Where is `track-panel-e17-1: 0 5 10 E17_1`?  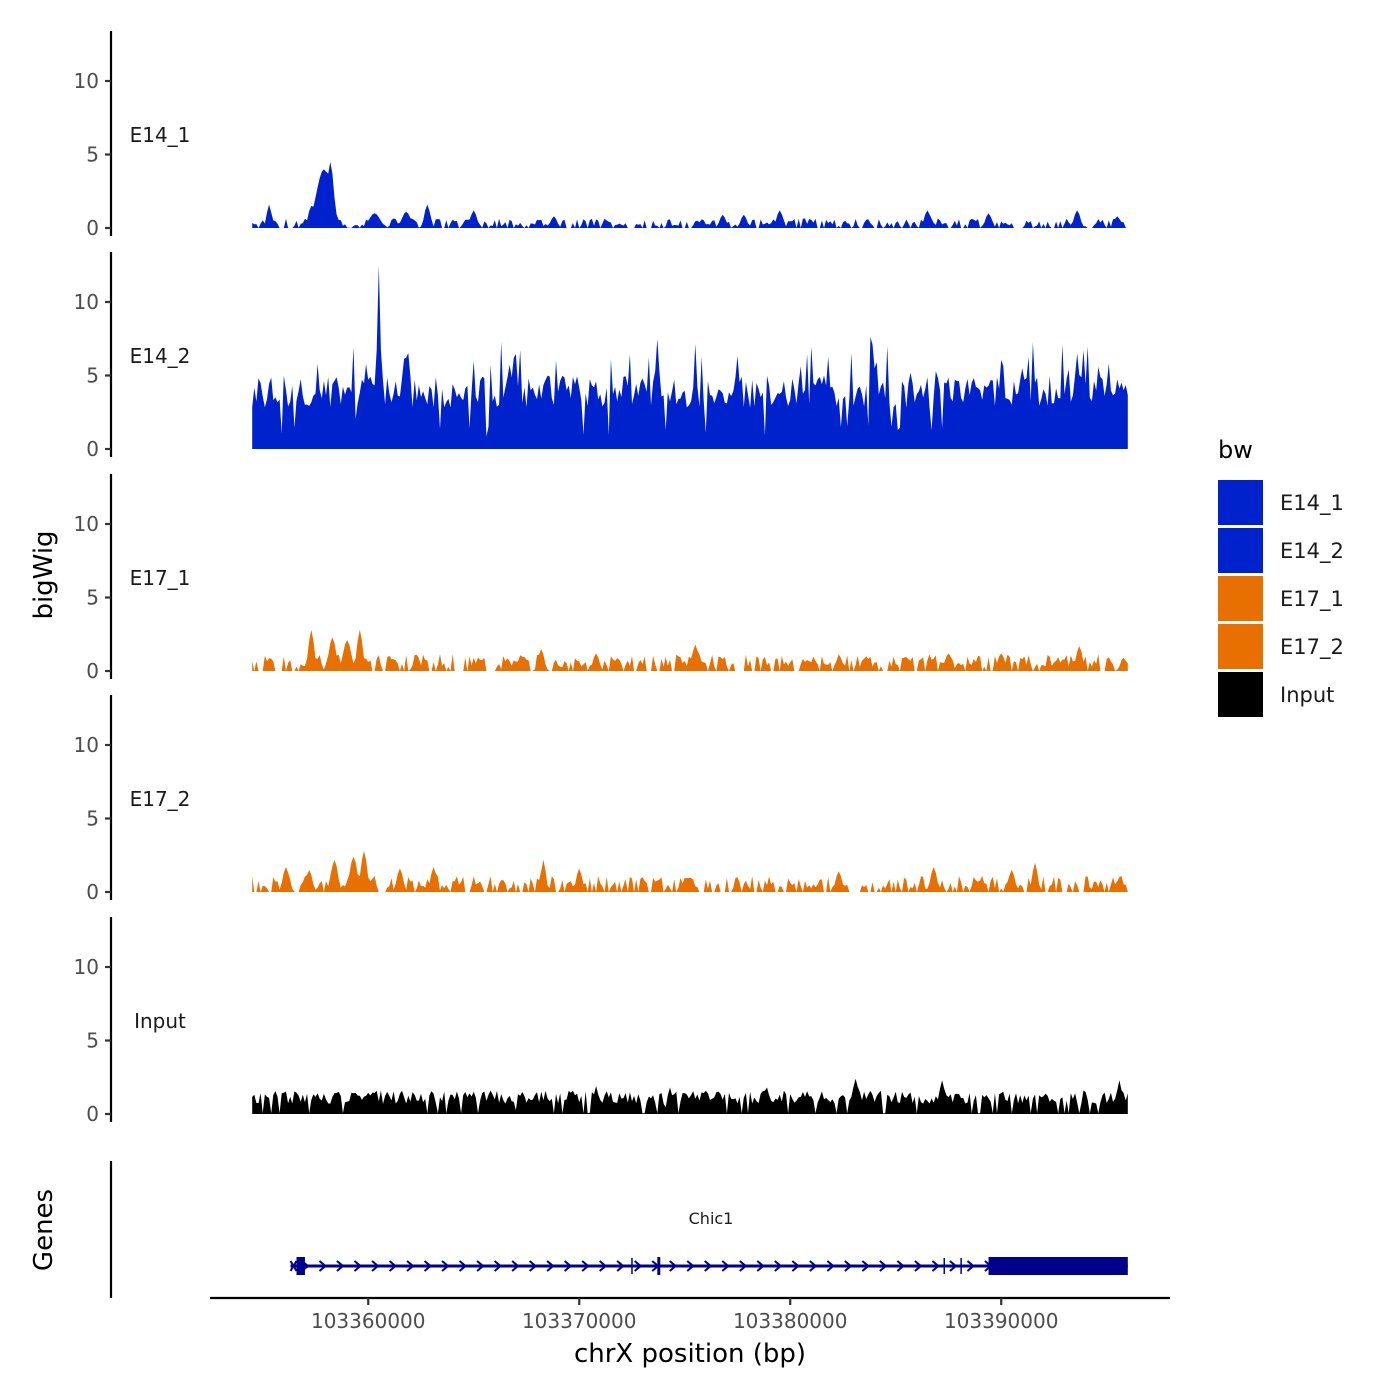 track-panel-e17-1: 0 5 10 E17_1 is located at coordinates (601, 578).